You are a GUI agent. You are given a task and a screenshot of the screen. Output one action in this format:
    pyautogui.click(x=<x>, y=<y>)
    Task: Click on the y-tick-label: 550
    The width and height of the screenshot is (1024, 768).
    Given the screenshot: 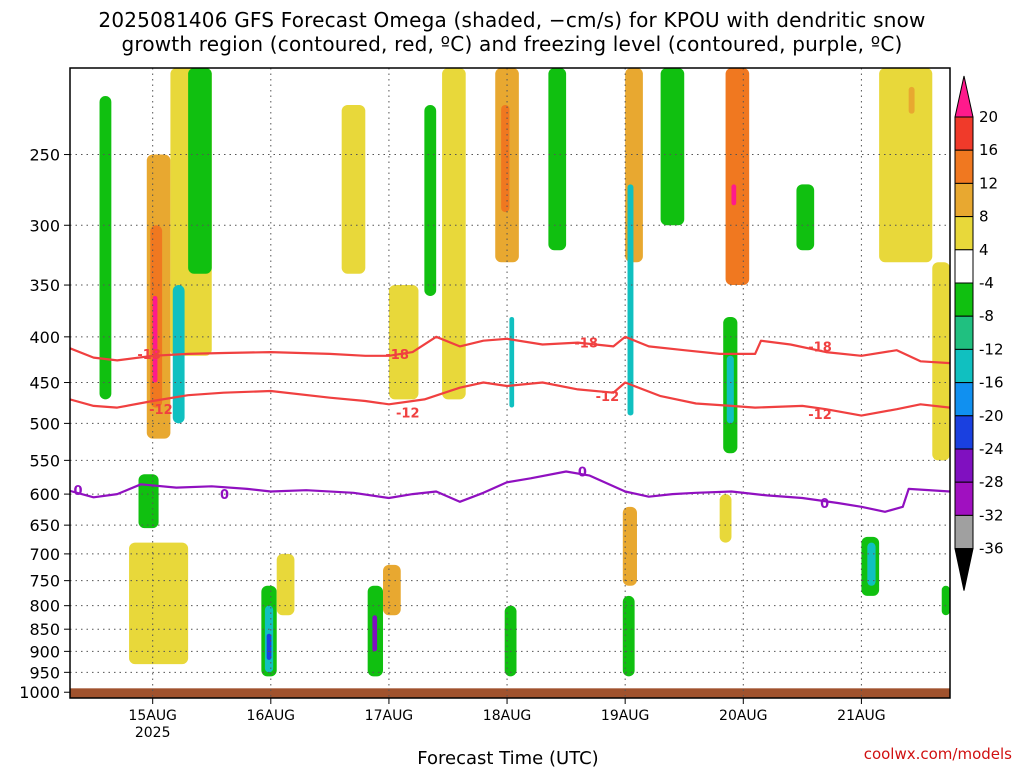 What is the action you would take?
    pyautogui.click(x=44, y=460)
    